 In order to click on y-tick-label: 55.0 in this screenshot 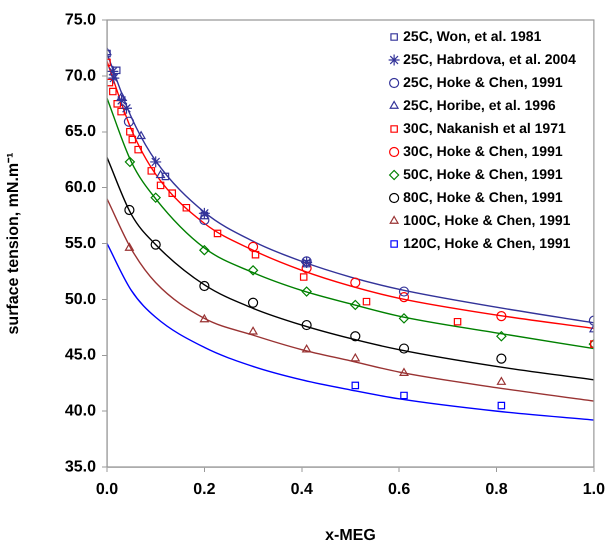, I will do `click(80, 243)`.